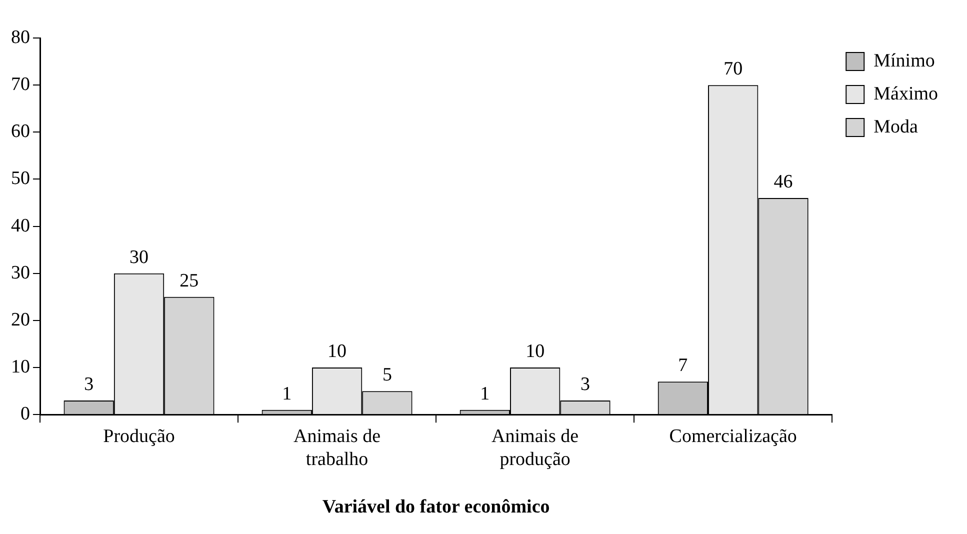 The height and width of the screenshot is (534, 967). What do you see at coordinates (733, 436) in the screenshot?
I see `x-tick-label: Comercialização` at bounding box center [733, 436].